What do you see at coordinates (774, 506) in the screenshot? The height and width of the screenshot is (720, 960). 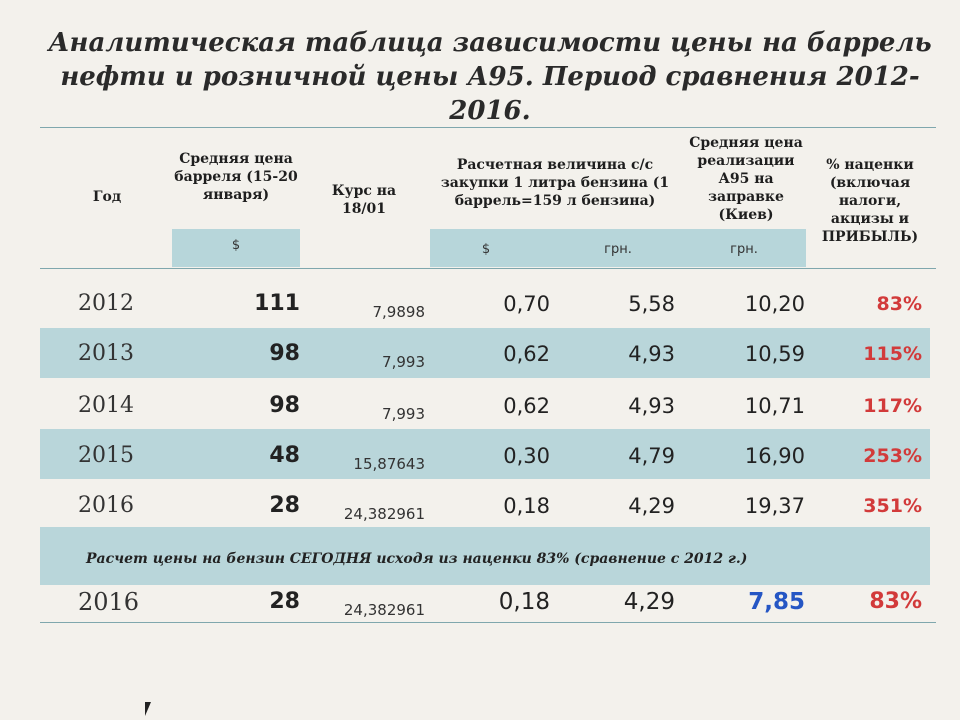 I see `cell-a95-price: 19,37` at bounding box center [774, 506].